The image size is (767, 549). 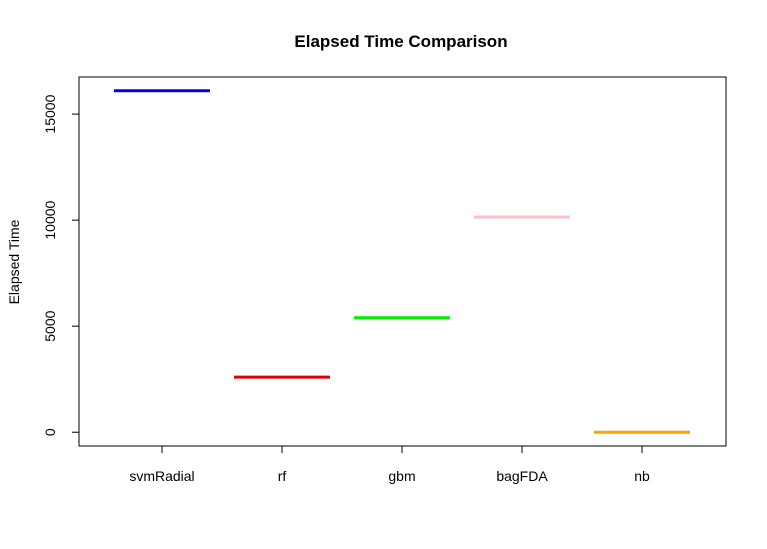 I want to click on x-tick-label: nb, so click(x=642, y=476).